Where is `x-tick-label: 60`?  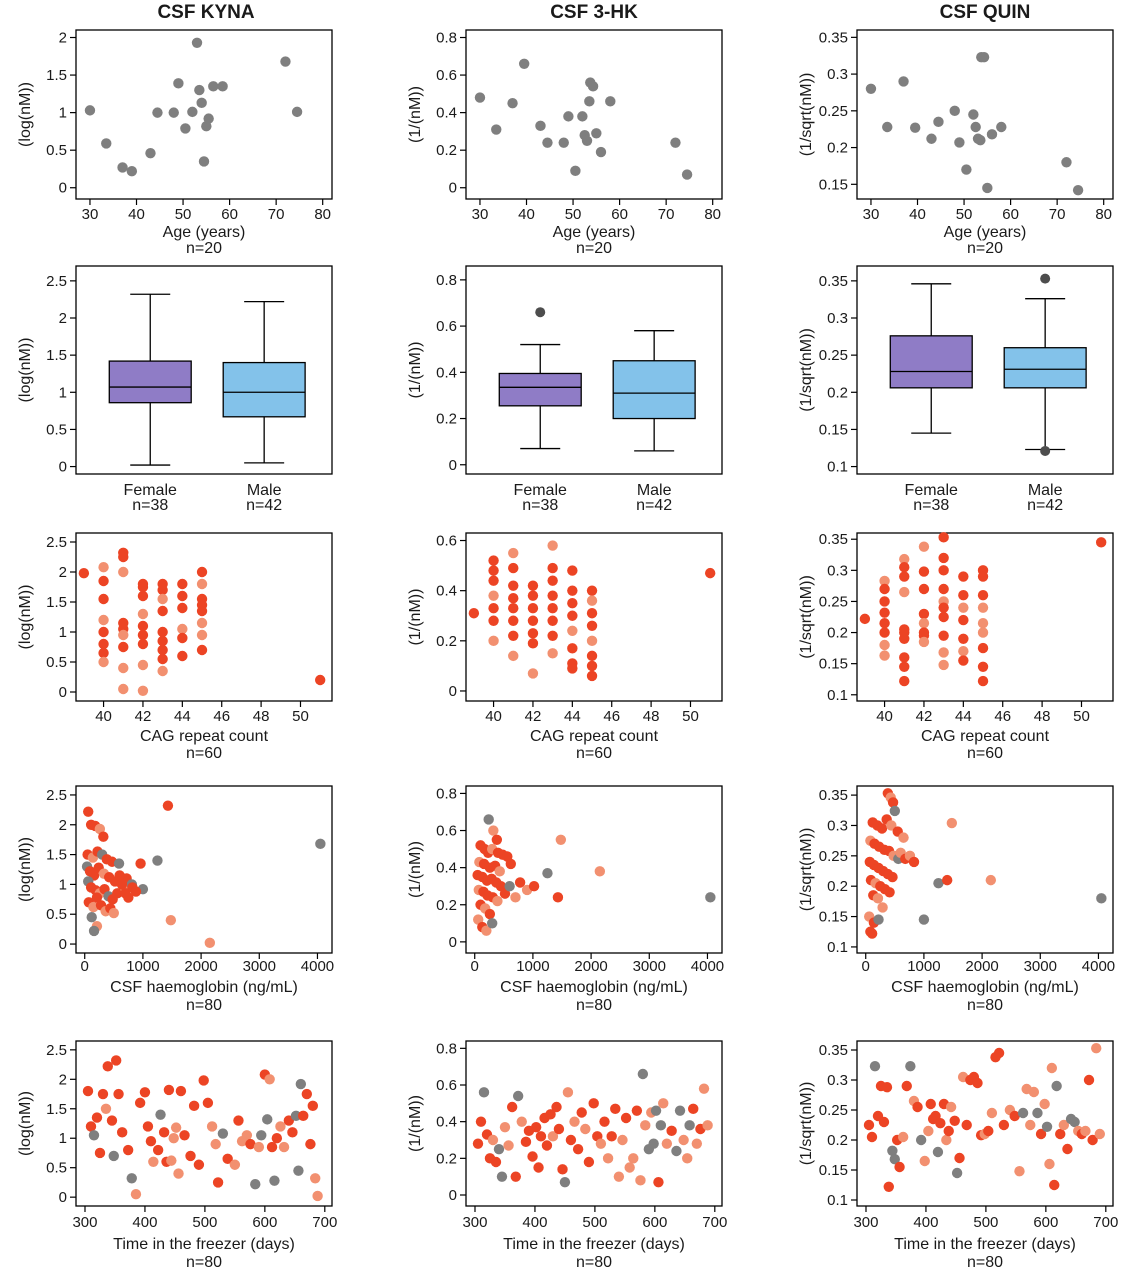
x-tick-label: 60 is located at coordinates (229, 214).